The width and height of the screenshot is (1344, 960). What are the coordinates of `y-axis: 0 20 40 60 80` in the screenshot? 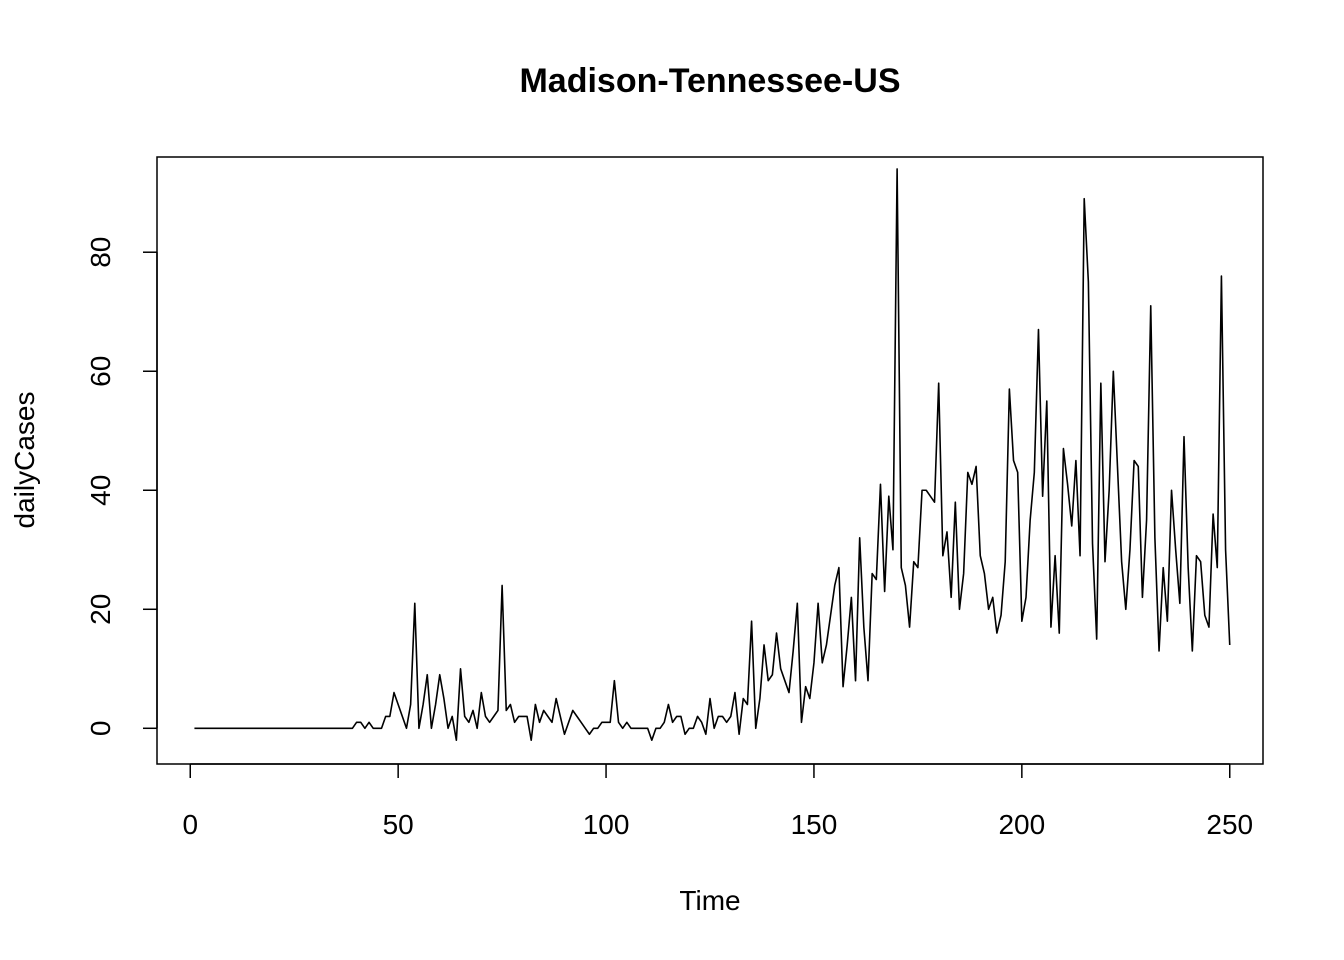 It's located at (121, 487).